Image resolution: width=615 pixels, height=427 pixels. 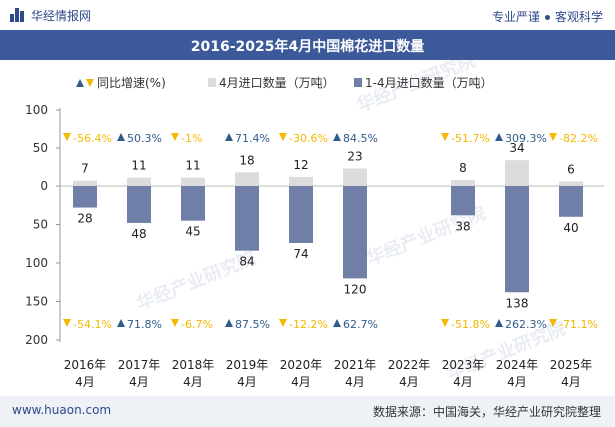 I want to click on data-label-cumulative: 38, so click(x=462, y=226).